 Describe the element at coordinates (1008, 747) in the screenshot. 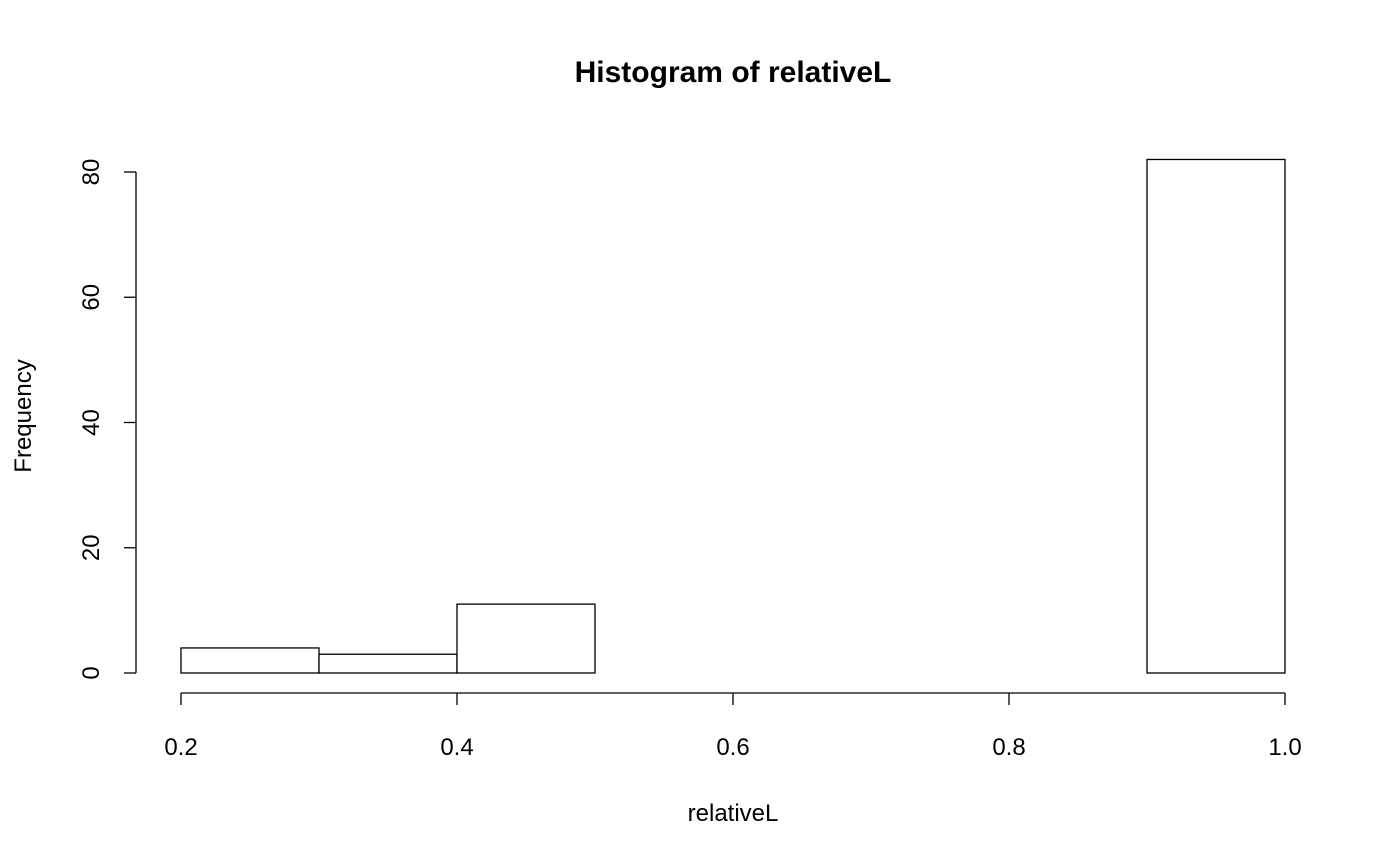

I see `x-tick-label: 0.8` at that location.